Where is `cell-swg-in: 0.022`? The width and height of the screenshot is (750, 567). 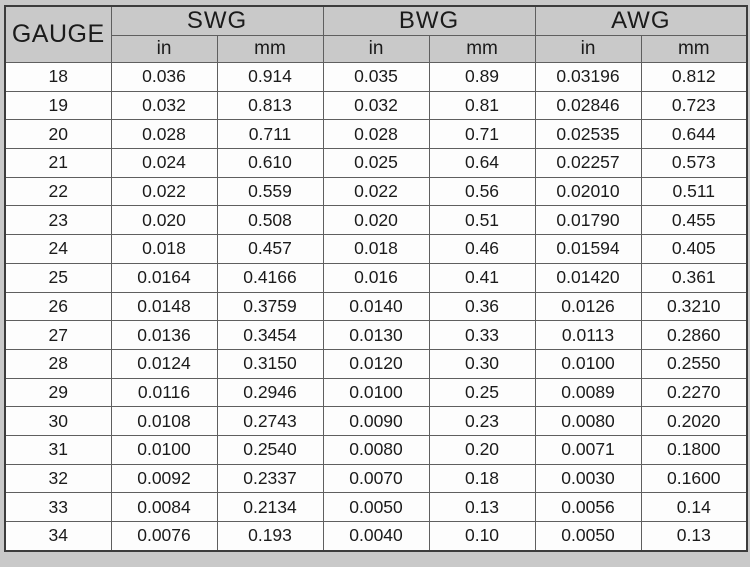 cell-swg-in: 0.022 is located at coordinates (164, 191).